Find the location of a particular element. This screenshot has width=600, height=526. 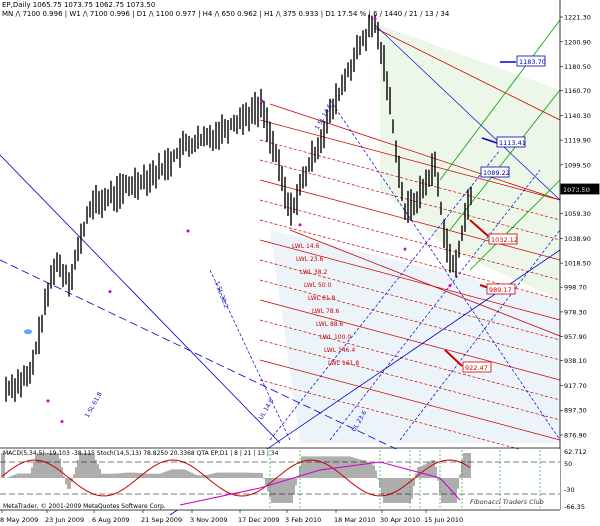

price-axis-label: 1200.90 is located at coordinates (577, 42).